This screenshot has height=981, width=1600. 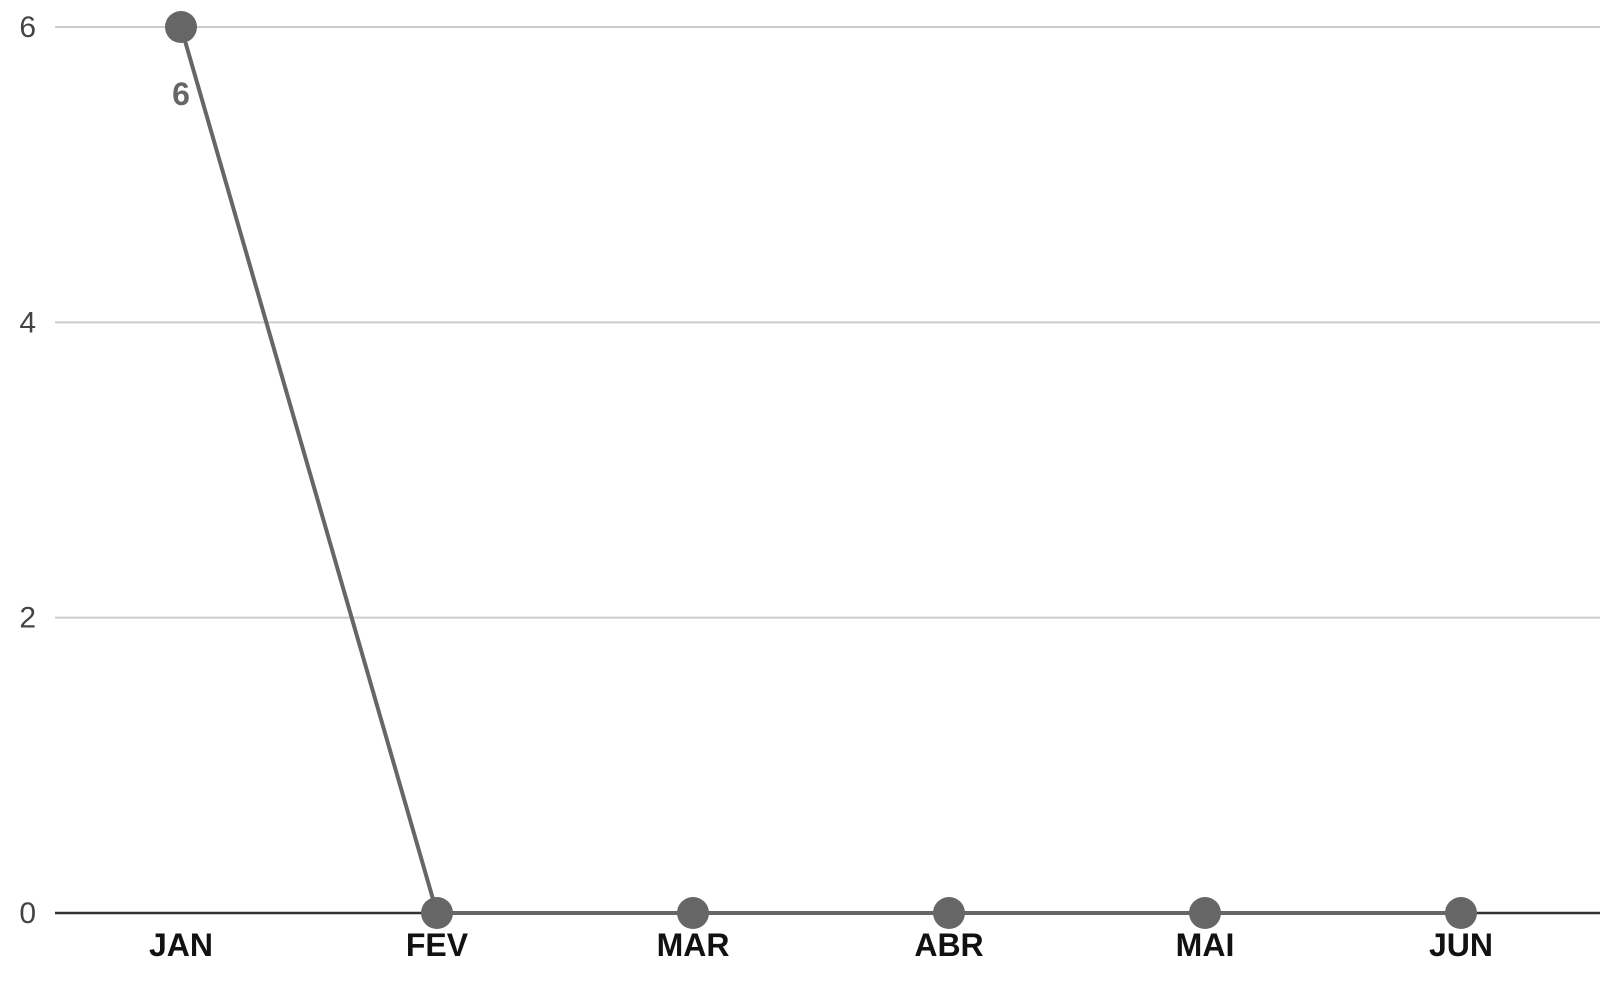 I want to click on y-axis-ticks: 0 2 4 6, so click(x=27, y=470).